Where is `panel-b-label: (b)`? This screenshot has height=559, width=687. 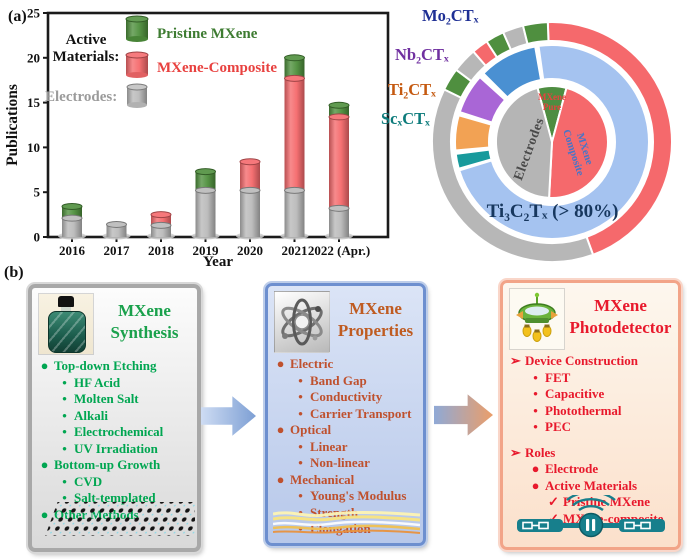
panel-b-label: (b) is located at coordinates (14, 272).